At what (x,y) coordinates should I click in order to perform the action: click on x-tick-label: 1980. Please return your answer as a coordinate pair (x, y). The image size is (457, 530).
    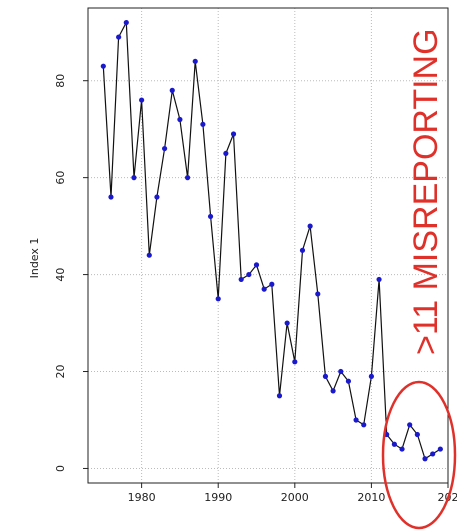
    Looking at the image, I should click on (142, 497).